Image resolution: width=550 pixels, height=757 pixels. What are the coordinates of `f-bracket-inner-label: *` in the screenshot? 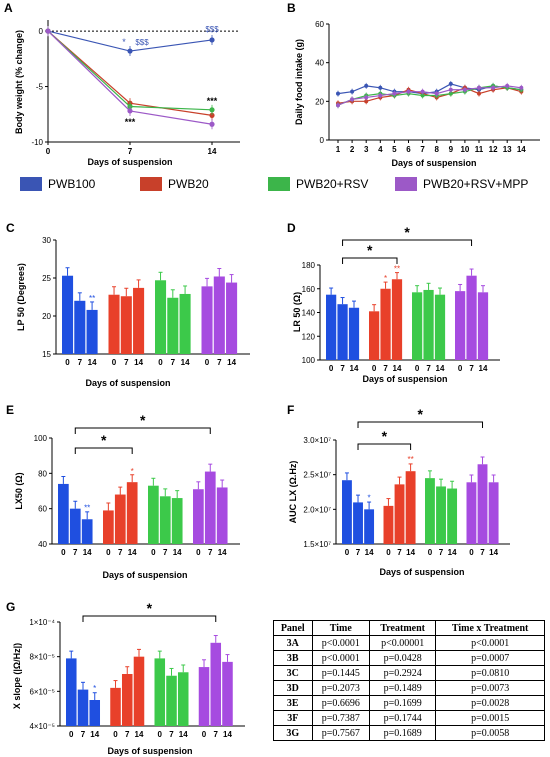 It's located at (385, 436).